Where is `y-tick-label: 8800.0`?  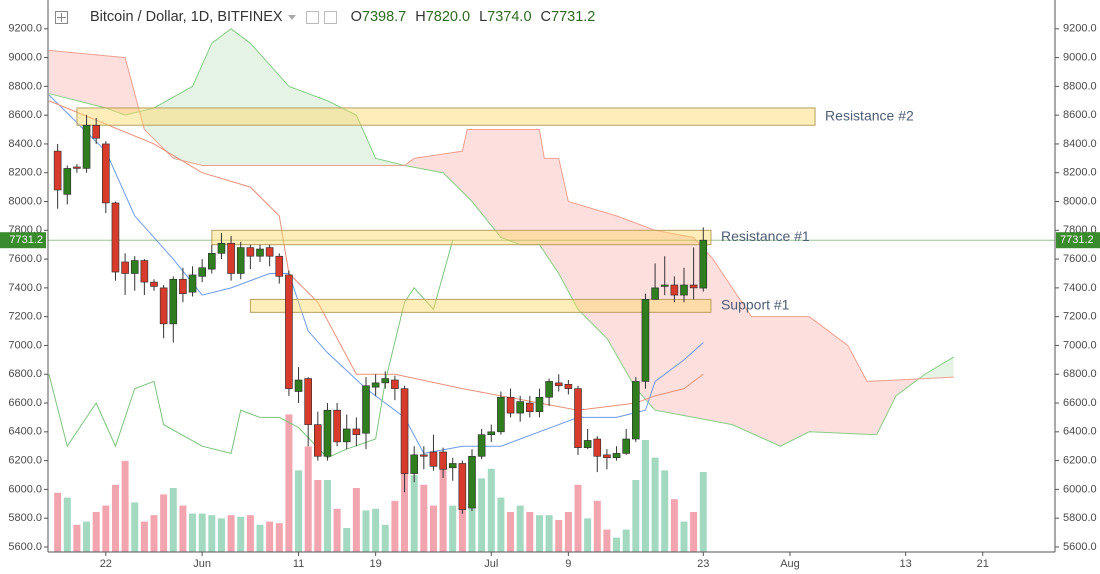
y-tick-label: 8800.0 is located at coordinates (1080, 86).